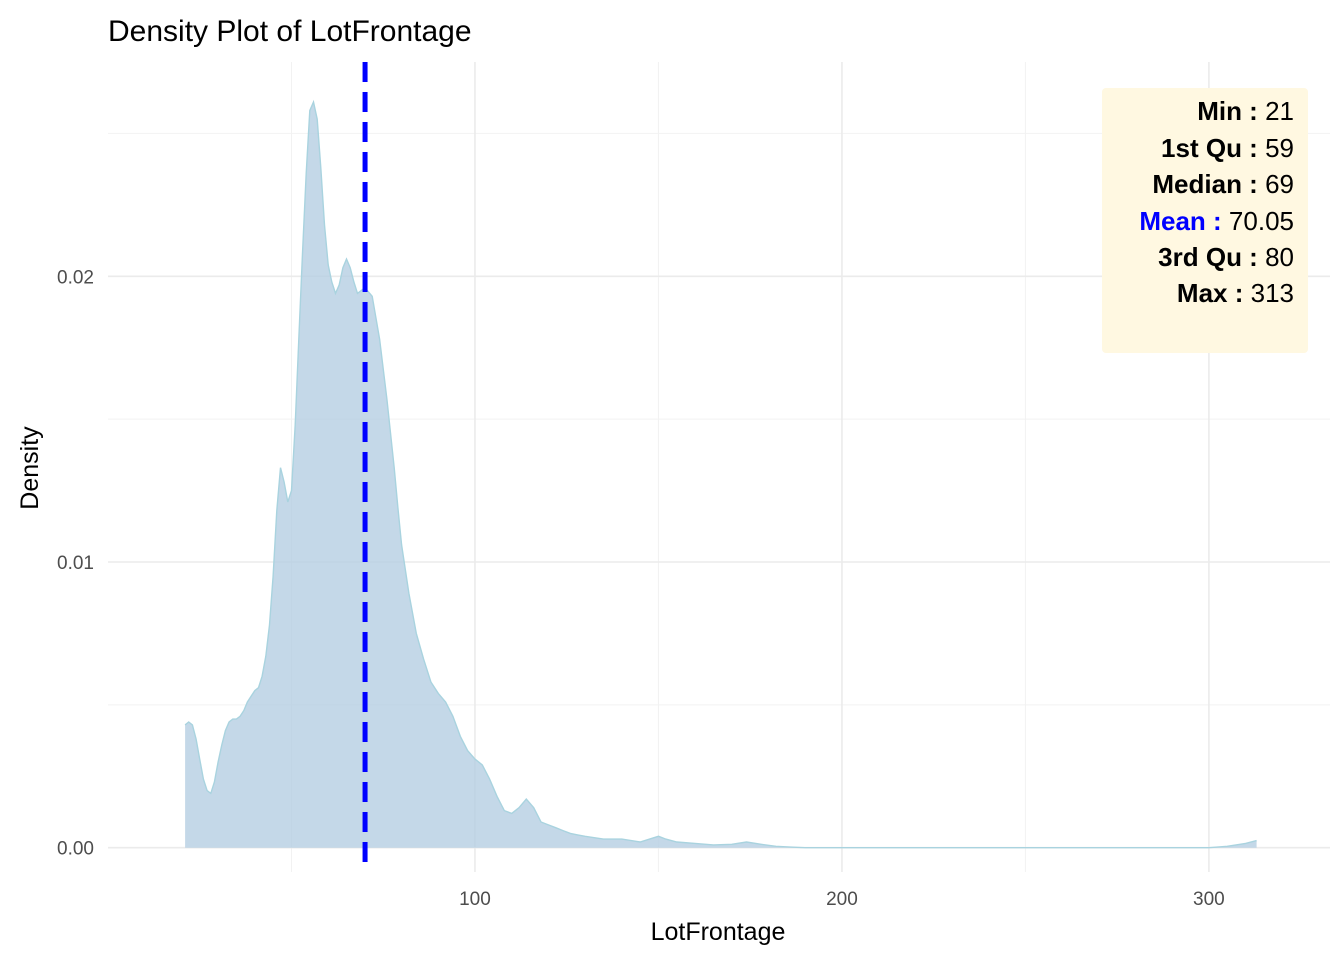  I want to click on stat-mean: Mean : 70.05, so click(1216, 221).